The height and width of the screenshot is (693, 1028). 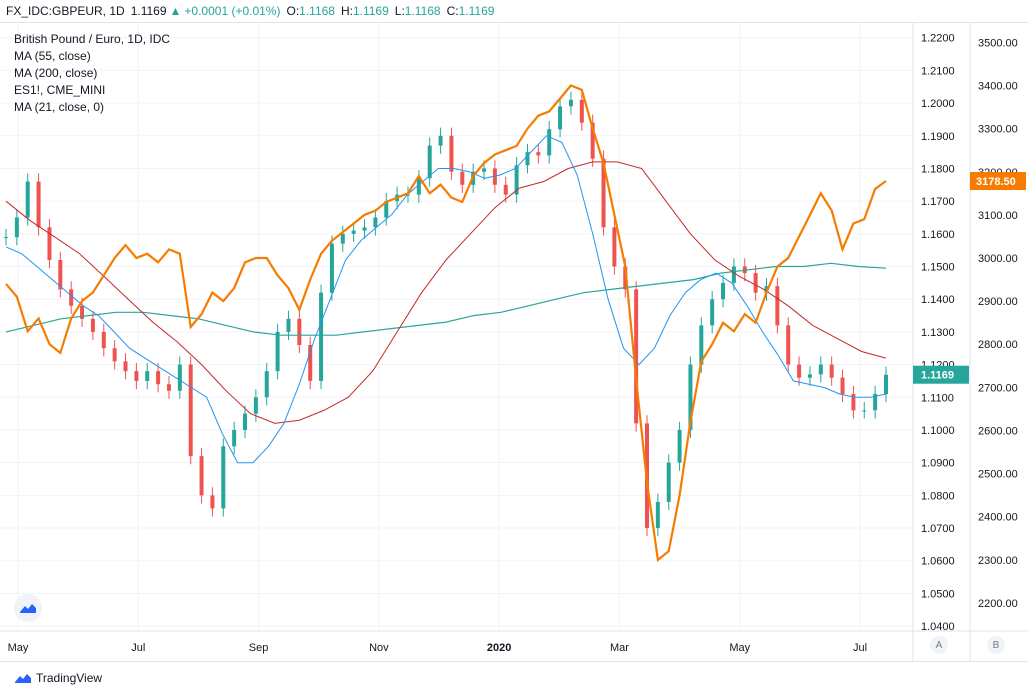 I want to click on price-tick-label: 1.1900, so click(x=938, y=137).